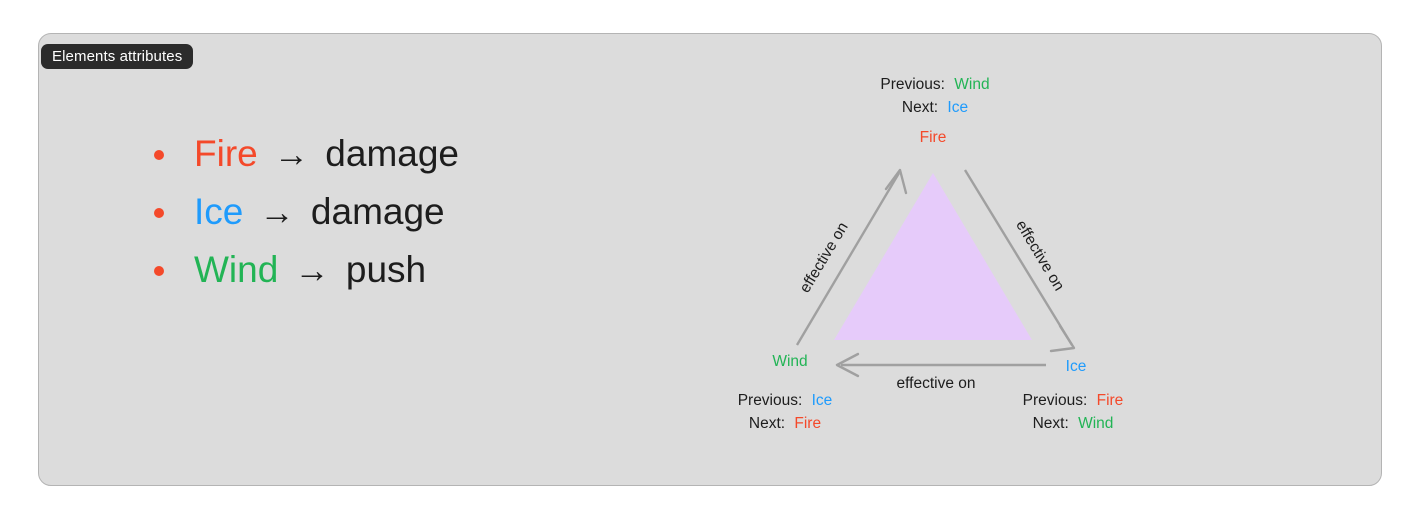 This screenshot has height=525, width=1420. Describe the element at coordinates (1095, 423) in the screenshot. I see `node-next-value: Wind` at that location.